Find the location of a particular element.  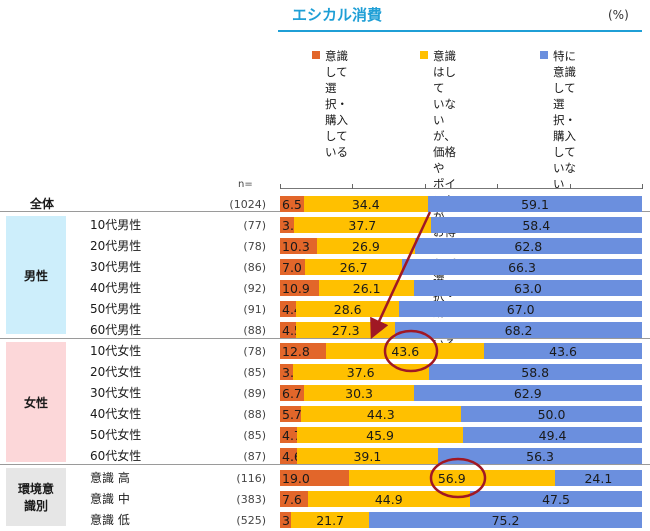

row-label: 意識 低 is located at coordinates (110, 520).